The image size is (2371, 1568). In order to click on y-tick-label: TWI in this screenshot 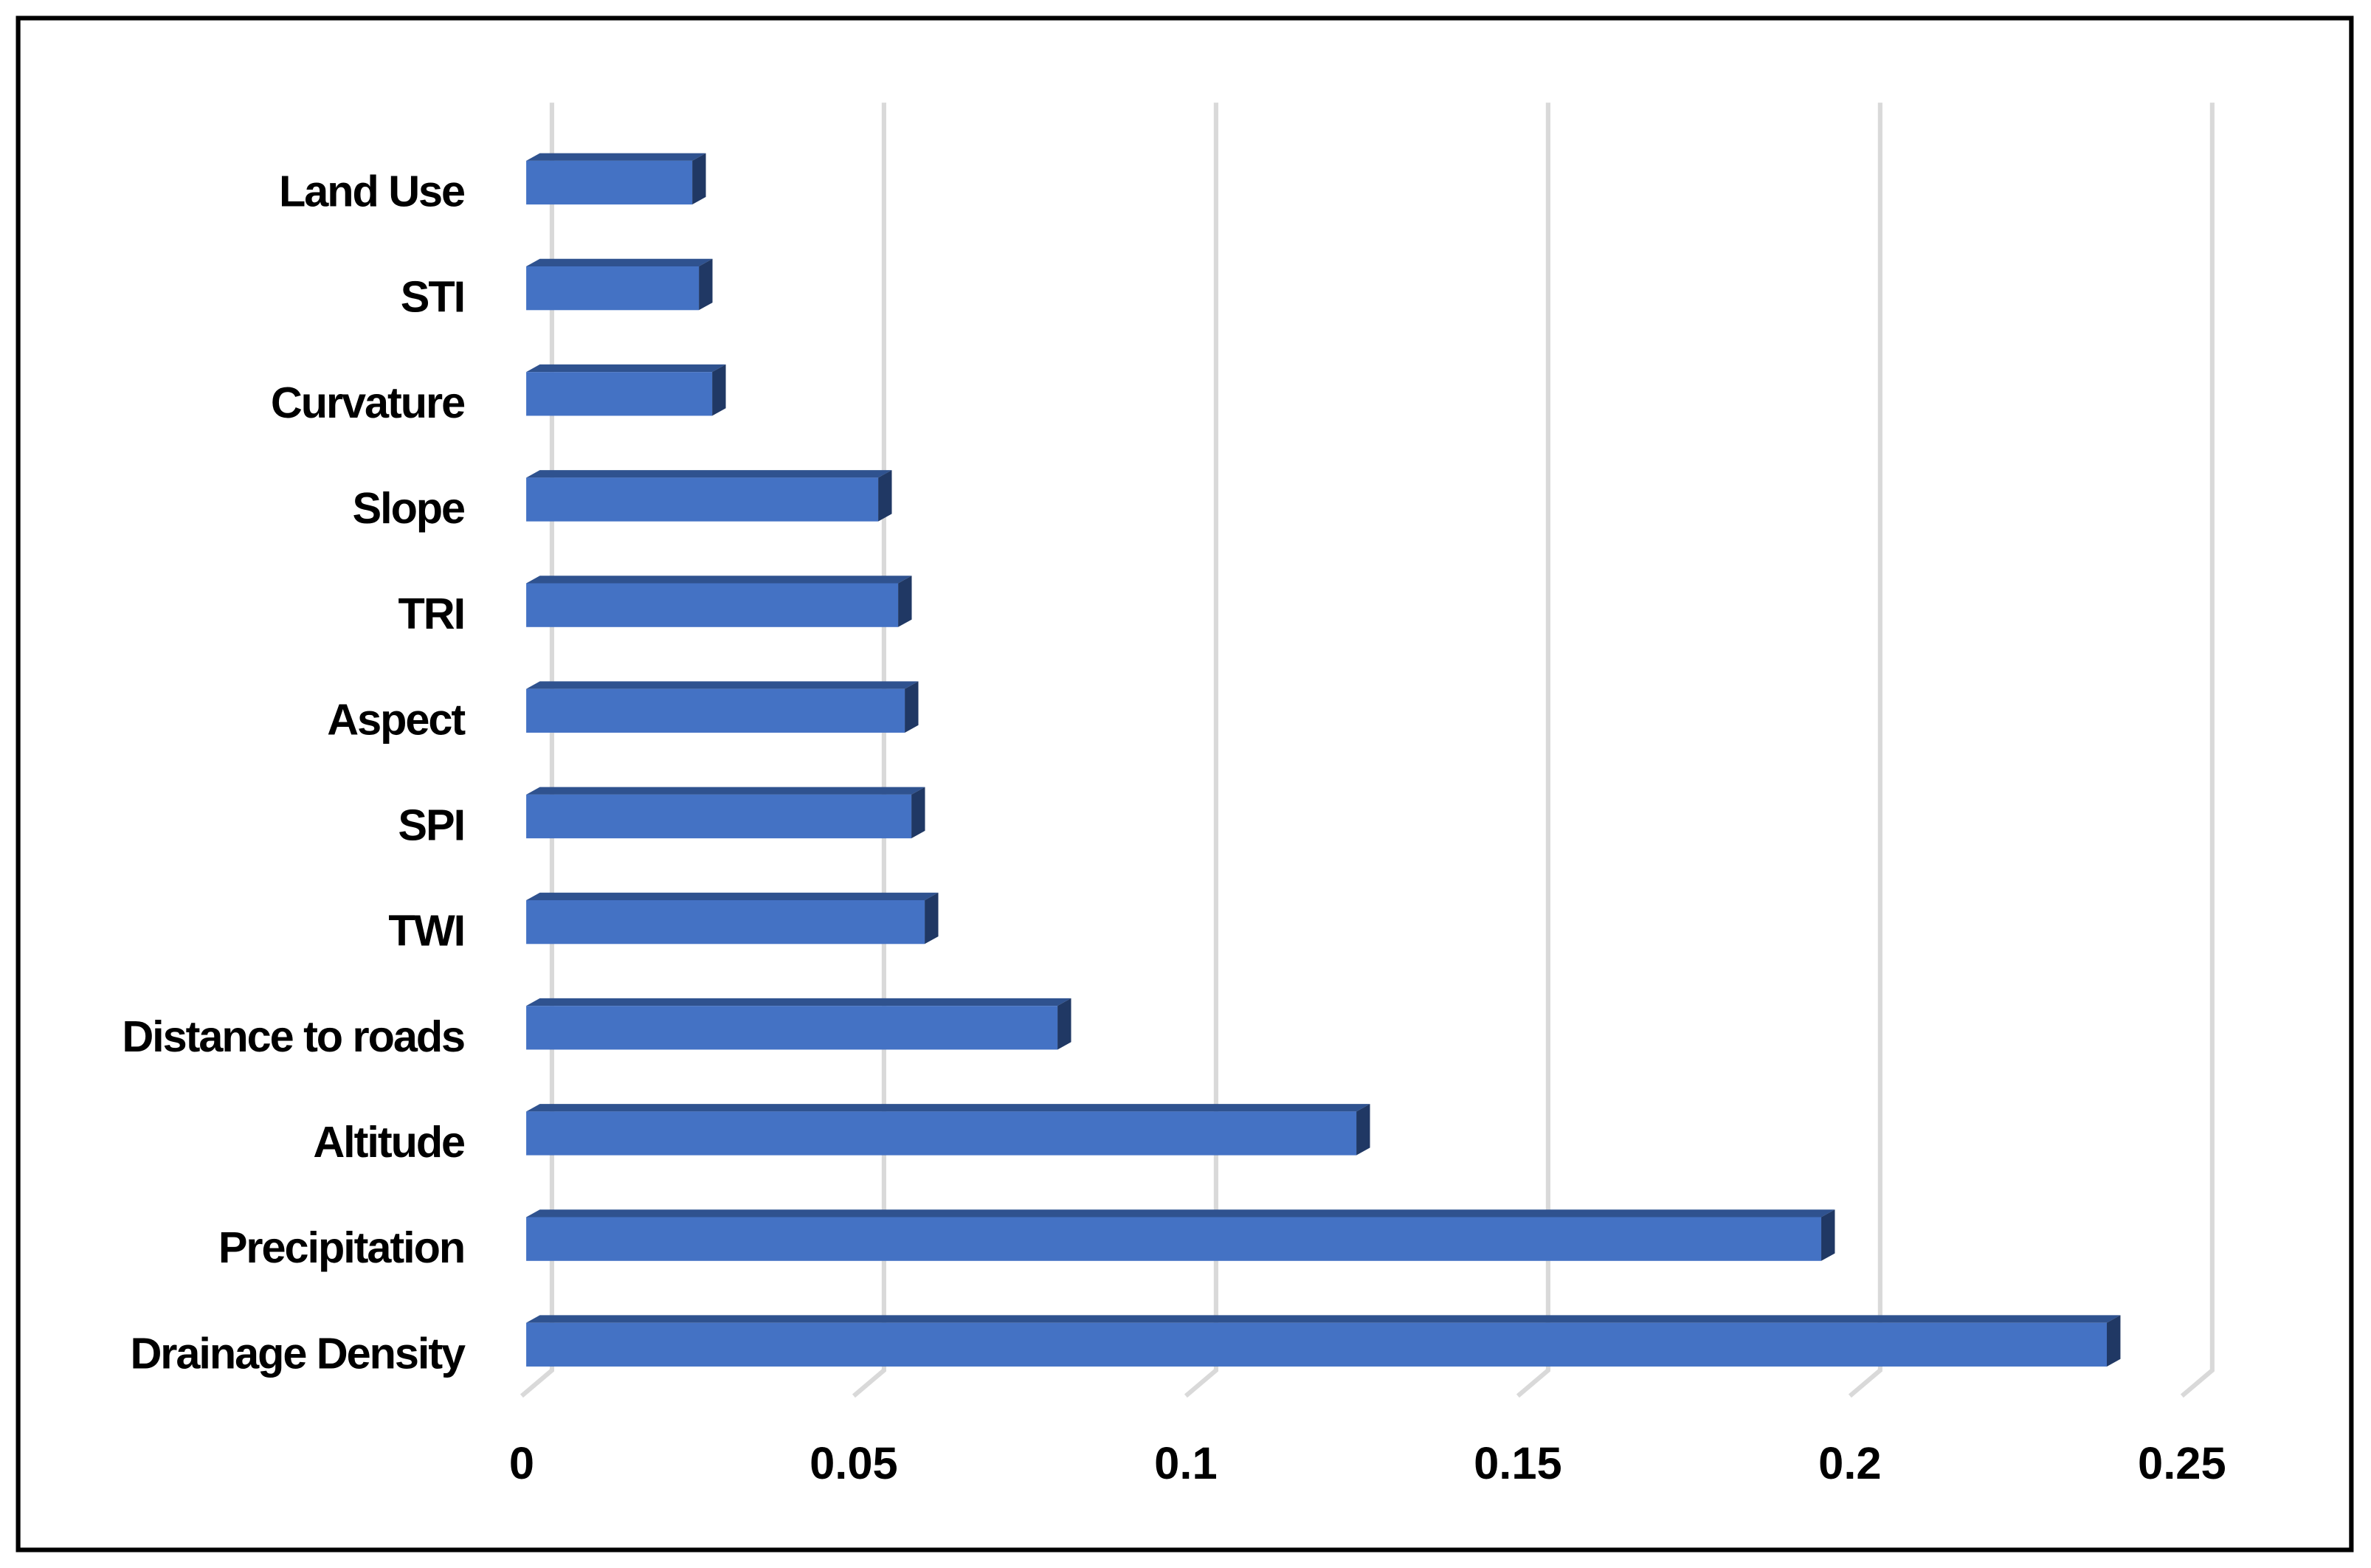, I will do `click(426, 931)`.